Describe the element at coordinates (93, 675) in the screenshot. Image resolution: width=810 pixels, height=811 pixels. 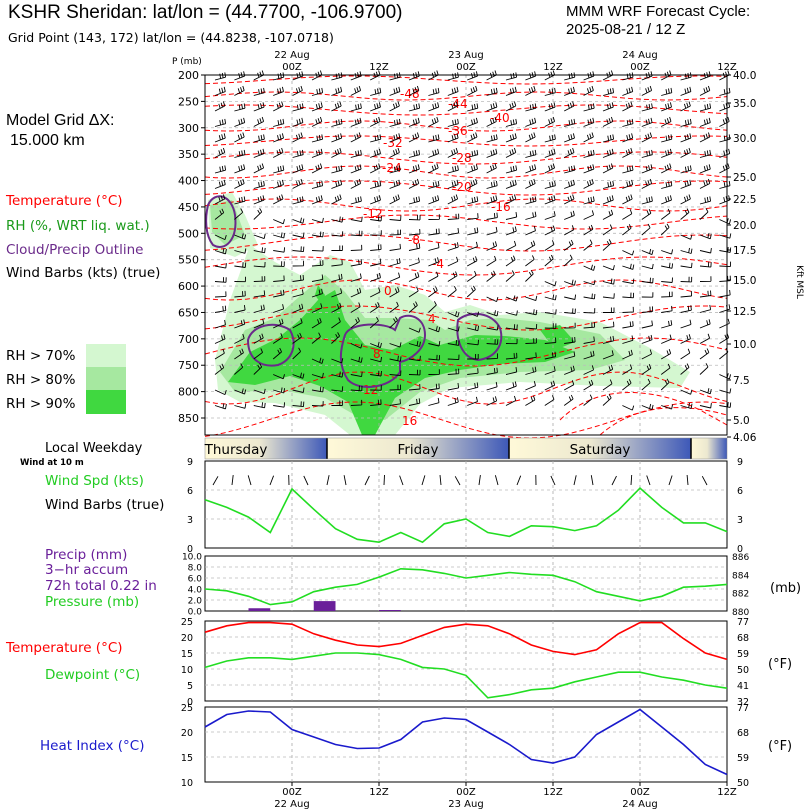
I see `dewpoint-label: Dewpoint (°C)` at that location.